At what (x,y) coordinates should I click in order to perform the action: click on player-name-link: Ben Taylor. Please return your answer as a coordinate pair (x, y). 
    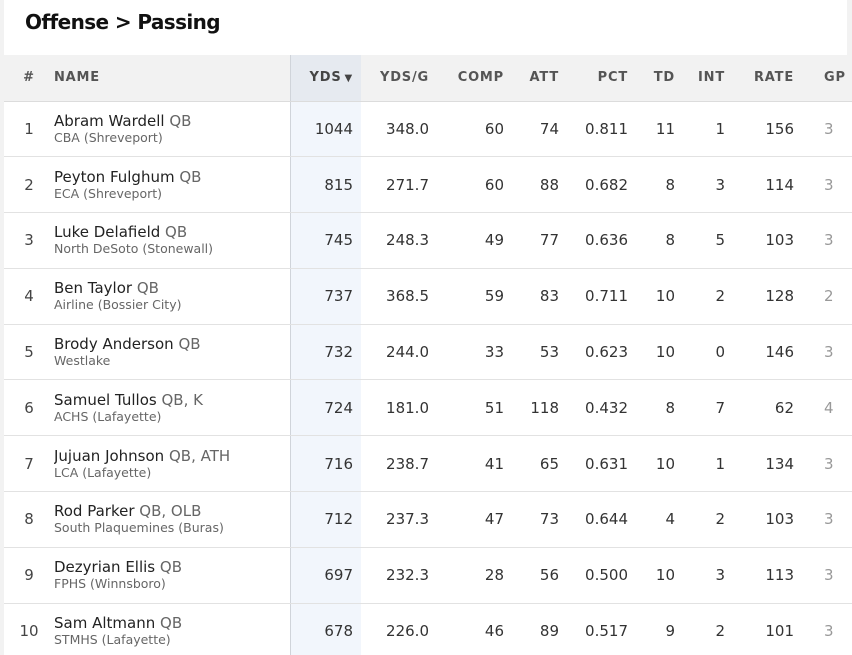
    Looking at the image, I should click on (93, 288).